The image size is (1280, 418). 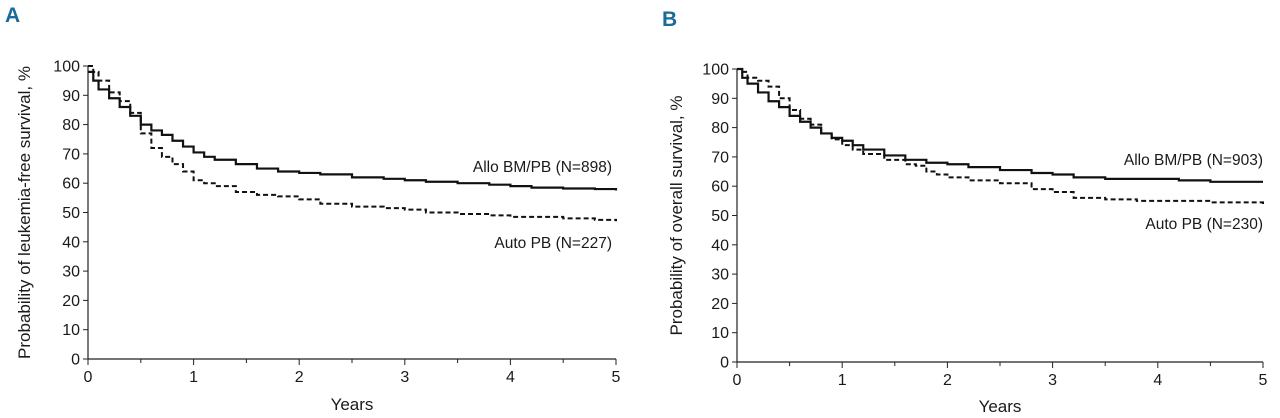 I want to click on y-axis-title: Probability of leukemia-free survival, %, so click(x=24, y=212).